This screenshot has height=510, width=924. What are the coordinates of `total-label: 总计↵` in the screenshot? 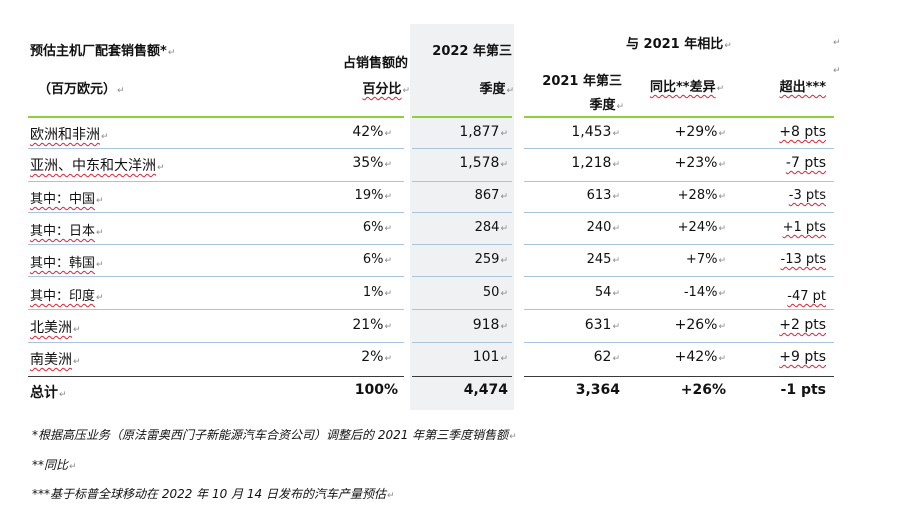 It's located at (48, 393).